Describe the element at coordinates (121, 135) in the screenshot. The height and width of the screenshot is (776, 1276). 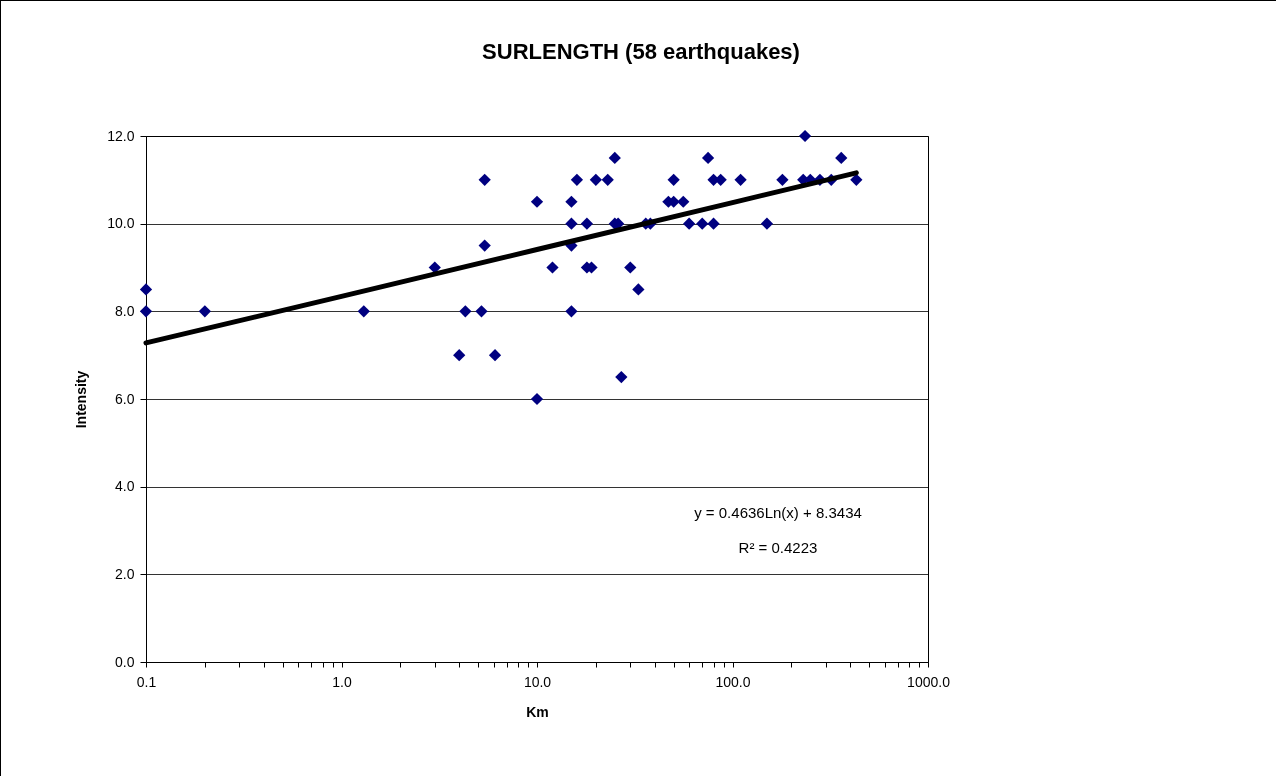
I see `y-tick-label: 12.0` at that location.